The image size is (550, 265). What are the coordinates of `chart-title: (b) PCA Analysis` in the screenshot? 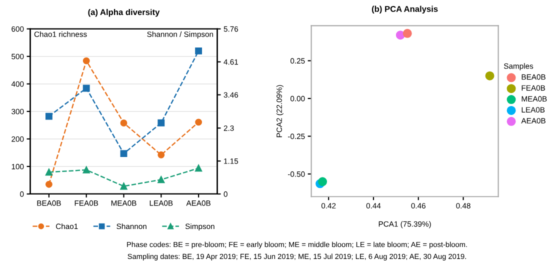 It's located at (405, 10).